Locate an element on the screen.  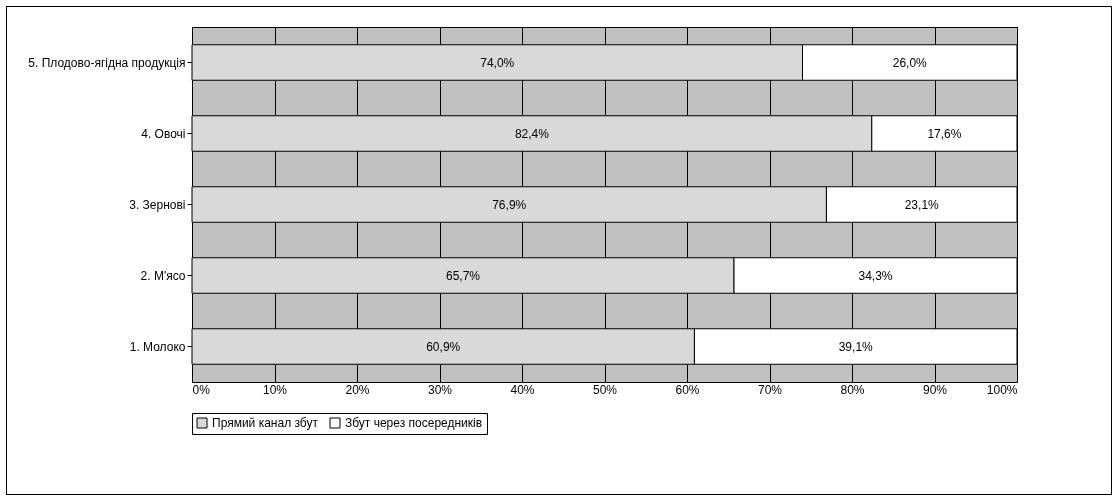
data-label: 82,4% is located at coordinates (532, 133).